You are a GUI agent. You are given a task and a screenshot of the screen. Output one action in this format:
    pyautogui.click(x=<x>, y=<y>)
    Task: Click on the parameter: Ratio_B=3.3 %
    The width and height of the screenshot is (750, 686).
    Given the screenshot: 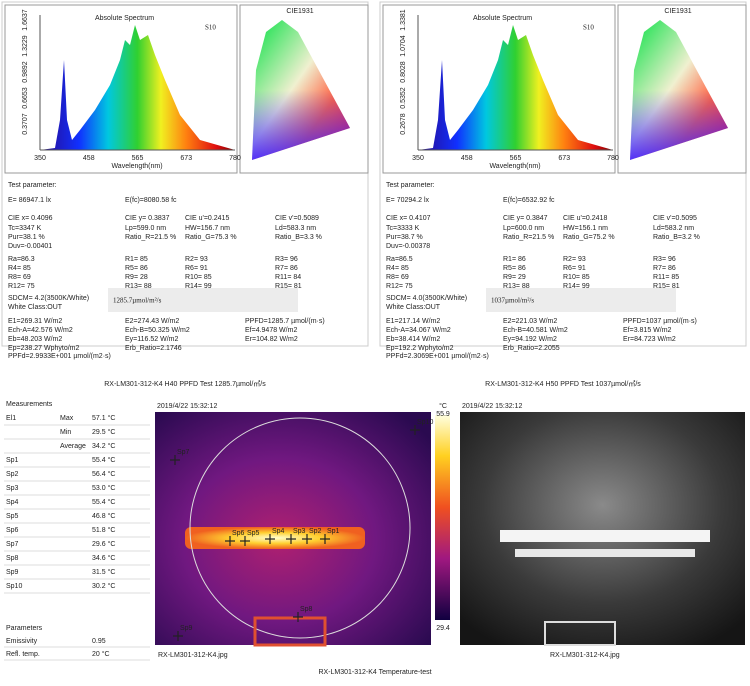 What is the action you would take?
    pyautogui.click(x=298, y=237)
    